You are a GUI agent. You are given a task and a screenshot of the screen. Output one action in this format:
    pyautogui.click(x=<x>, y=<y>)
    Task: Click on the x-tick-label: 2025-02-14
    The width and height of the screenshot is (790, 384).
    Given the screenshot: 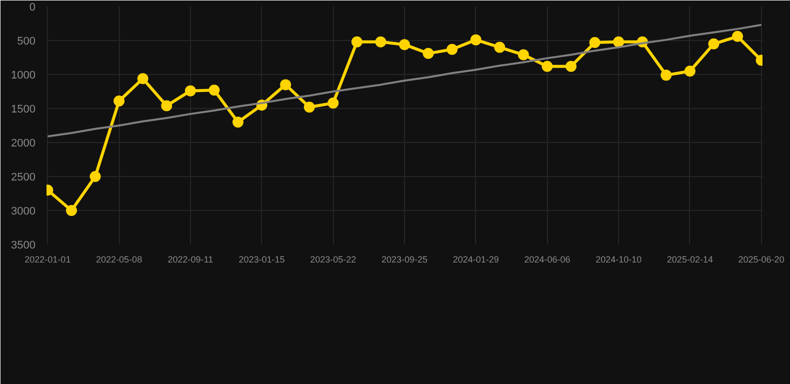 What is the action you would take?
    pyautogui.click(x=689, y=259)
    